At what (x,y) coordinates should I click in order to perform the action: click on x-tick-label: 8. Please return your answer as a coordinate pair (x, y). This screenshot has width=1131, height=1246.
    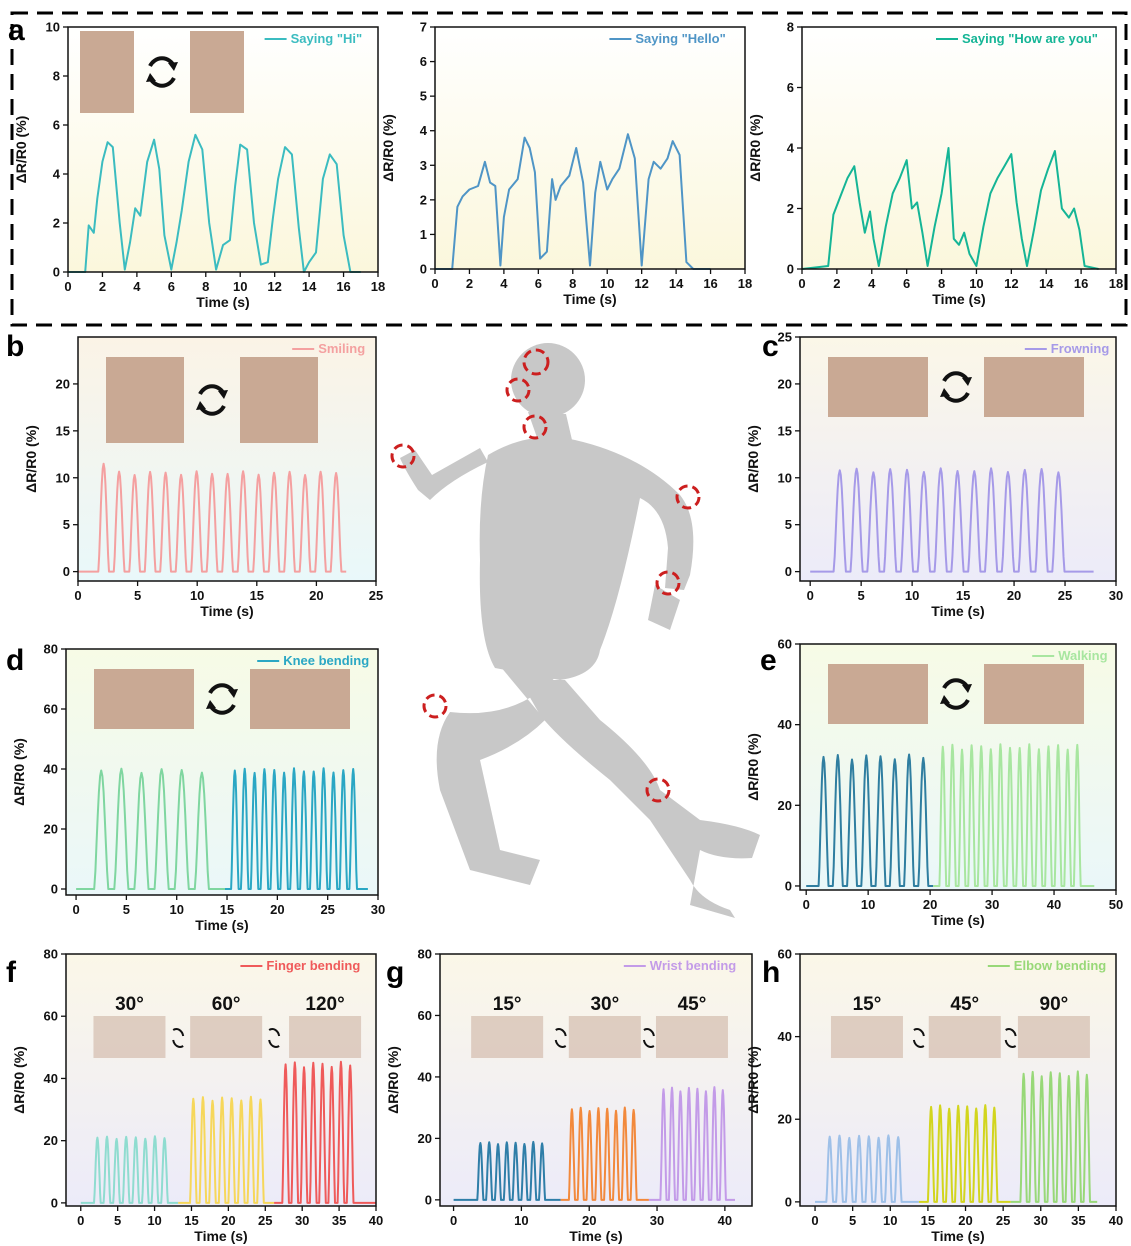
    Looking at the image, I should click on (941, 283).